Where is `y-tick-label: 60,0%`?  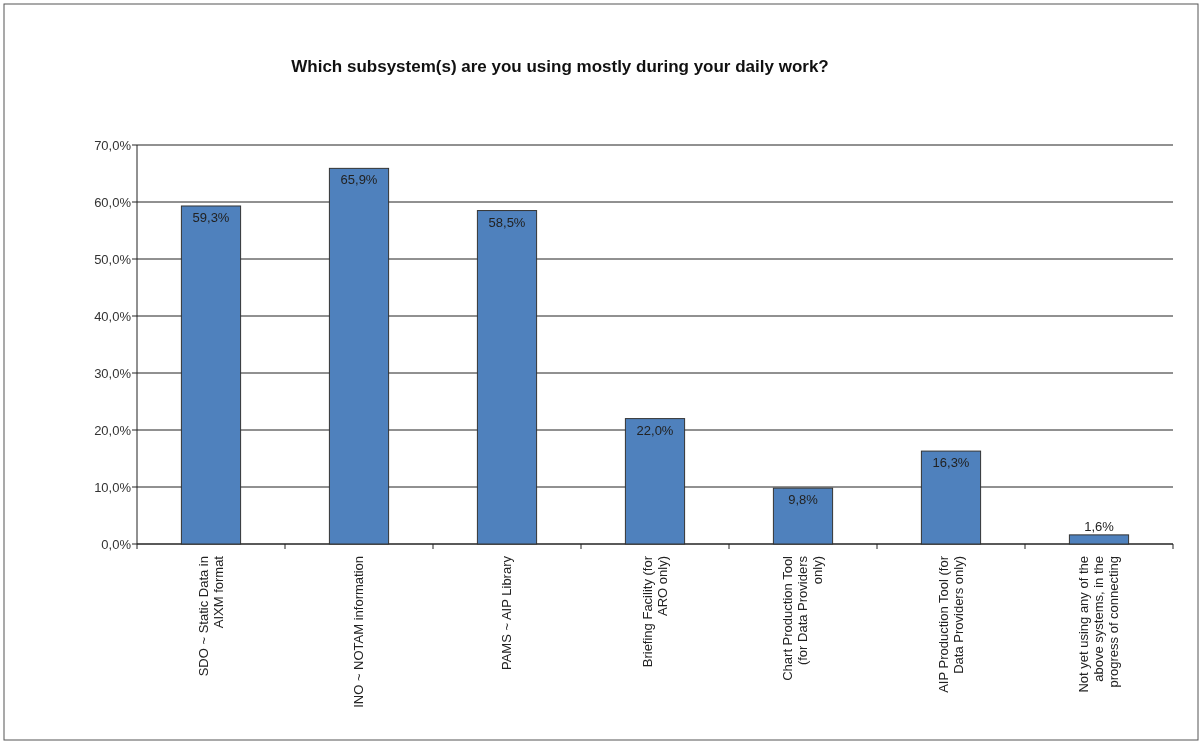
y-tick-label: 60,0% is located at coordinates (113, 202).